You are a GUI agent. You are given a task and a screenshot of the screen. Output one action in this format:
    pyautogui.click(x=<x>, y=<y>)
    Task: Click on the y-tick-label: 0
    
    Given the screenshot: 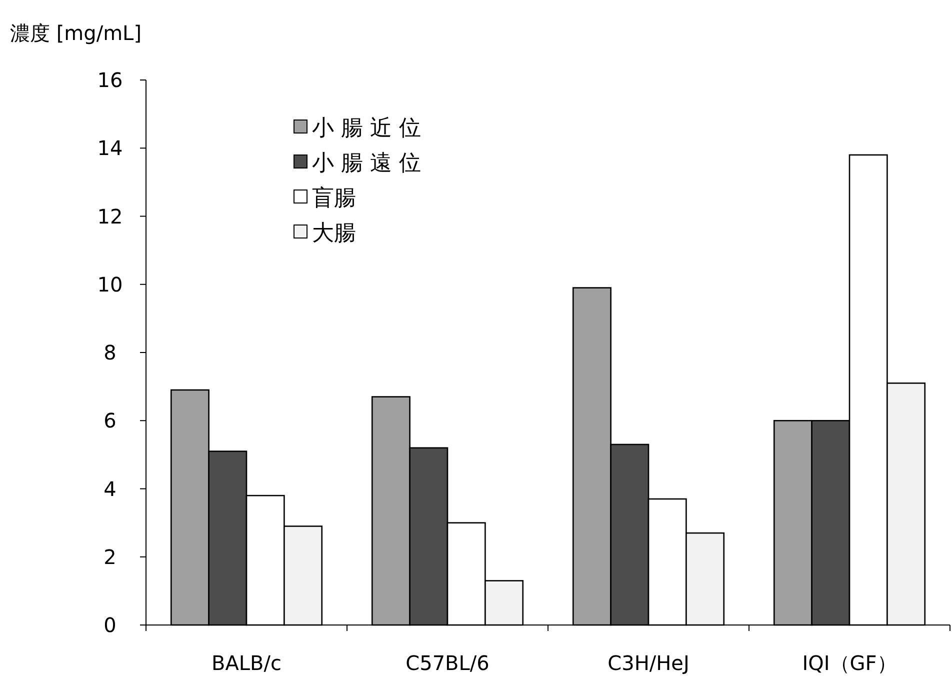 What is the action you would take?
    pyautogui.click(x=110, y=625)
    